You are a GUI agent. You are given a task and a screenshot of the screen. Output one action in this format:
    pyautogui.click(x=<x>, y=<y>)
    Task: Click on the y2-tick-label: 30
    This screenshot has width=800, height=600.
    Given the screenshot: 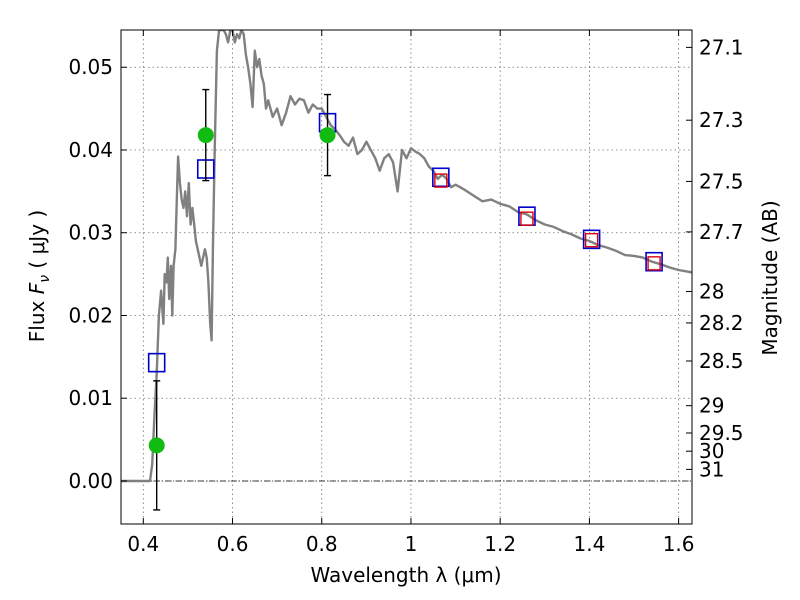 What is the action you would take?
    pyautogui.click(x=711, y=451)
    